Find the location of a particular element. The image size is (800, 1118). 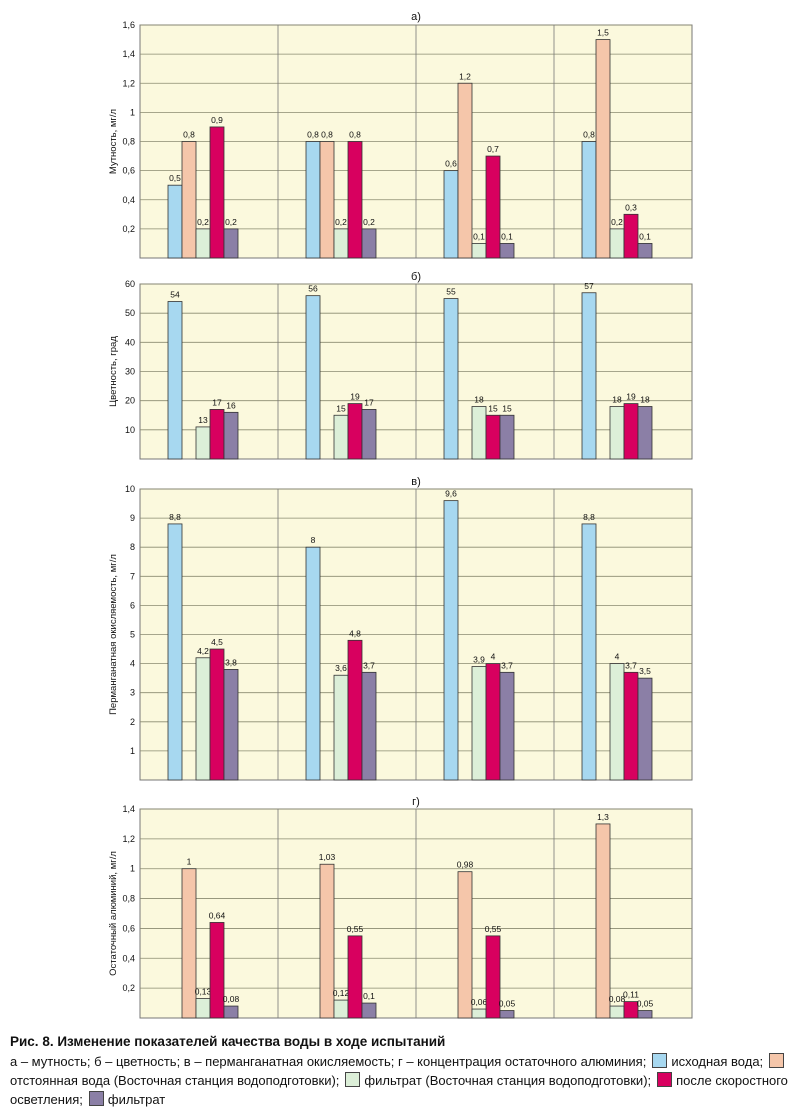

legend-label-ish: исходная вода; is located at coordinates (717, 1061).